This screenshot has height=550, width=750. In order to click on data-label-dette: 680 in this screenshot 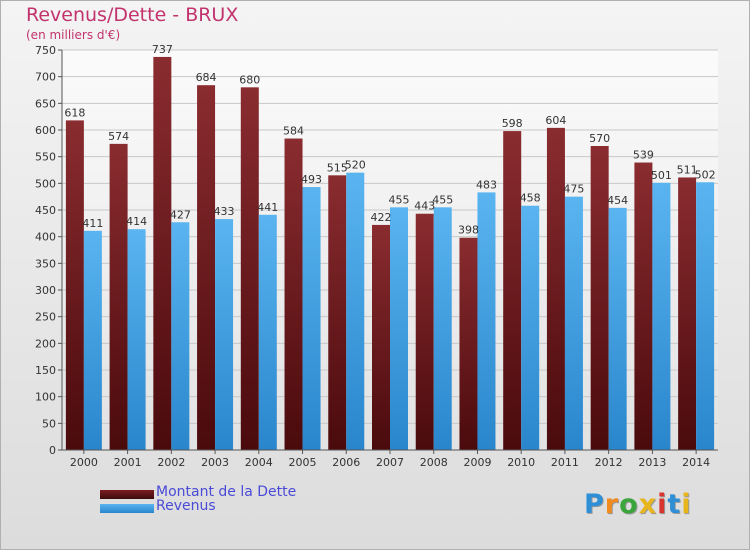, I will do `click(249, 79)`.